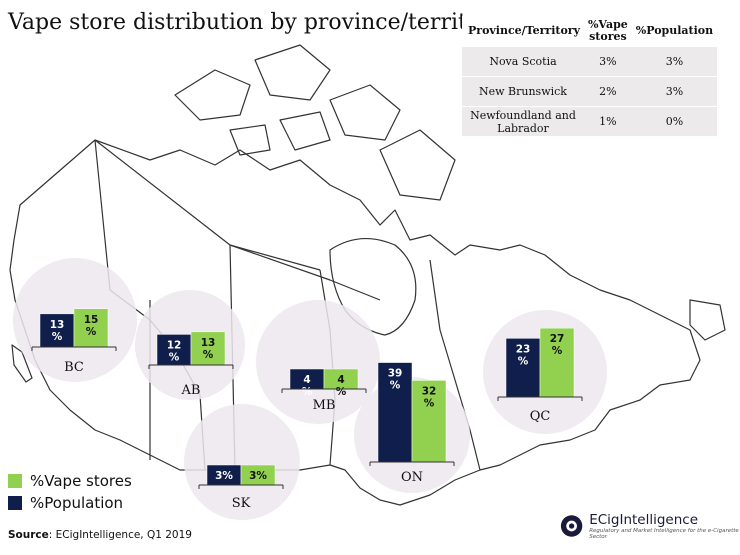 This screenshot has height=555, width=740. I want to click on bar-population-label: 39%, so click(395, 380).